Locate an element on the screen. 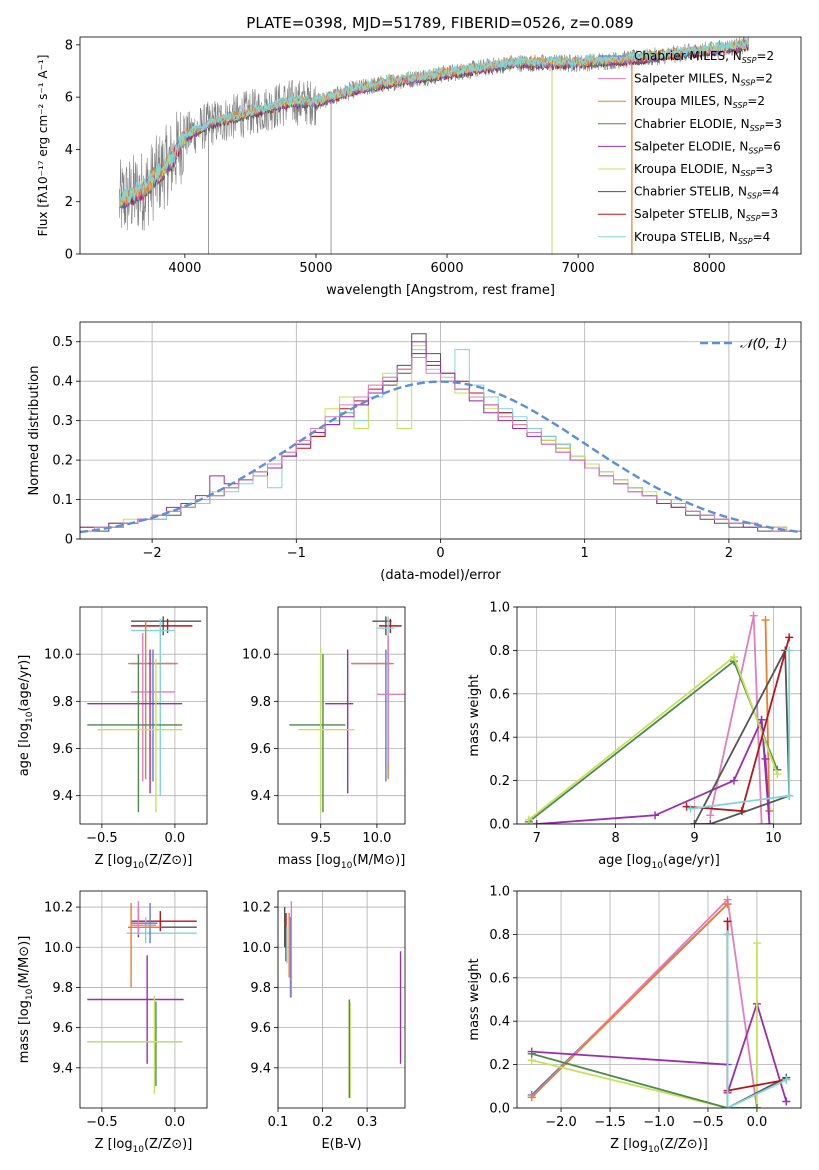  x-tick-label: −2 is located at coordinates (152, 553).